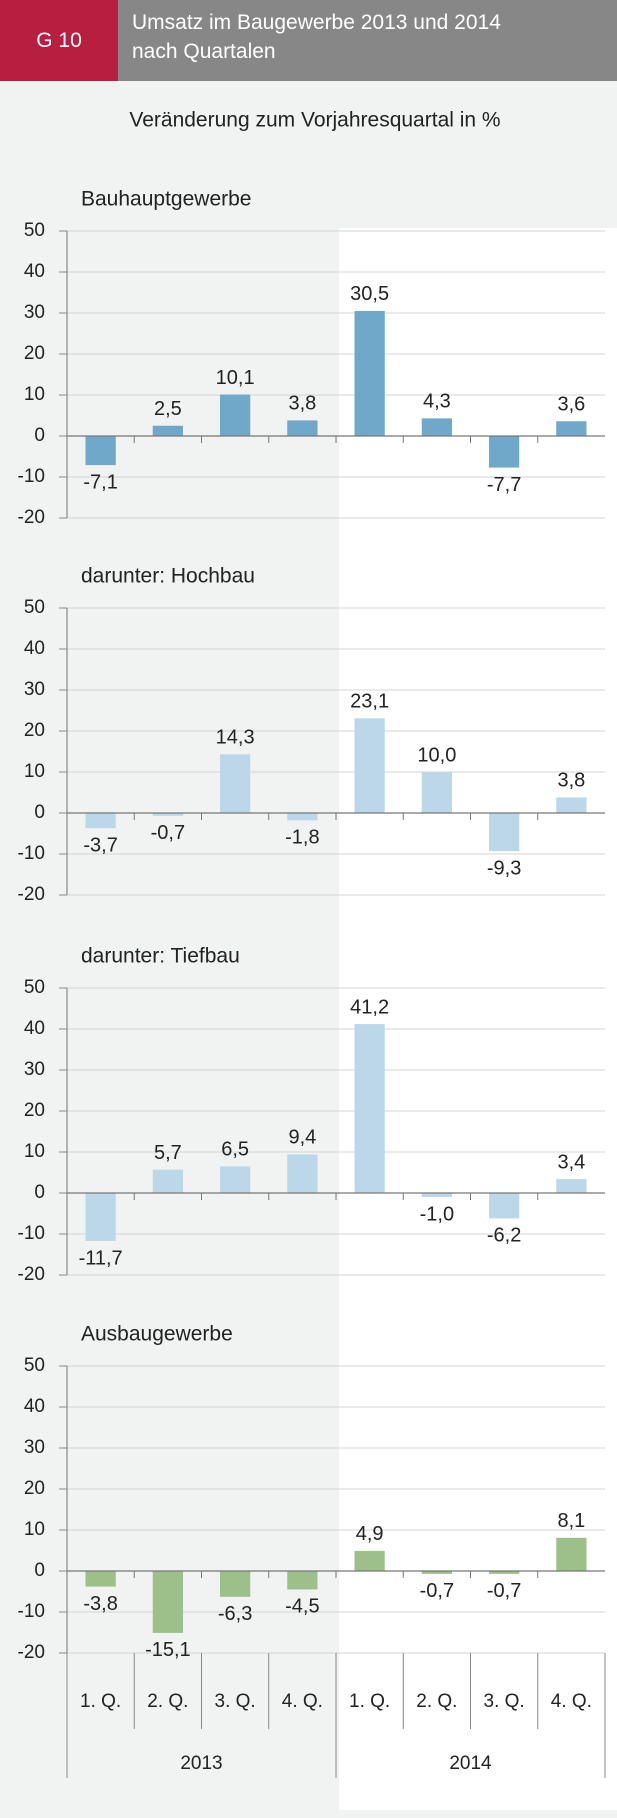  What do you see at coordinates (168, 576) in the screenshot?
I see `chart-title: darunter: Hochbau` at bounding box center [168, 576].